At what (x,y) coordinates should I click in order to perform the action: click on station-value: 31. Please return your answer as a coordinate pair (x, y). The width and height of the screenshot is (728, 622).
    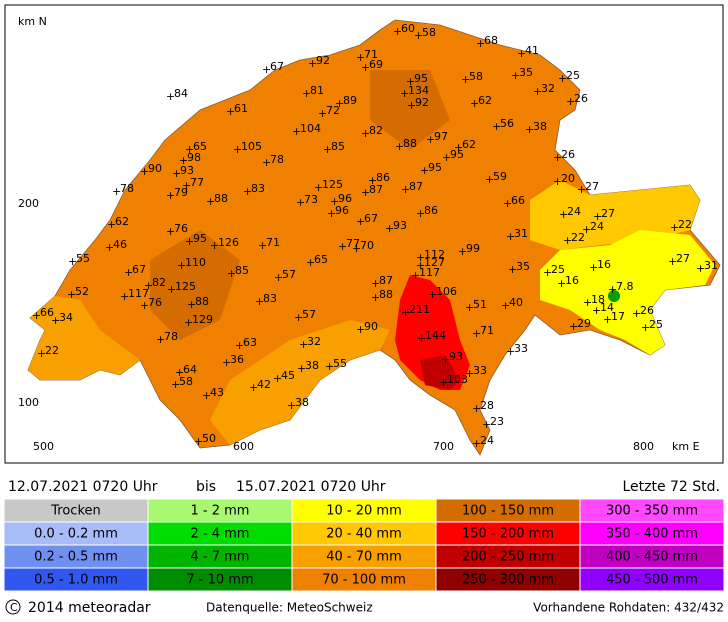
    Looking at the image, I should click on (521, 233).